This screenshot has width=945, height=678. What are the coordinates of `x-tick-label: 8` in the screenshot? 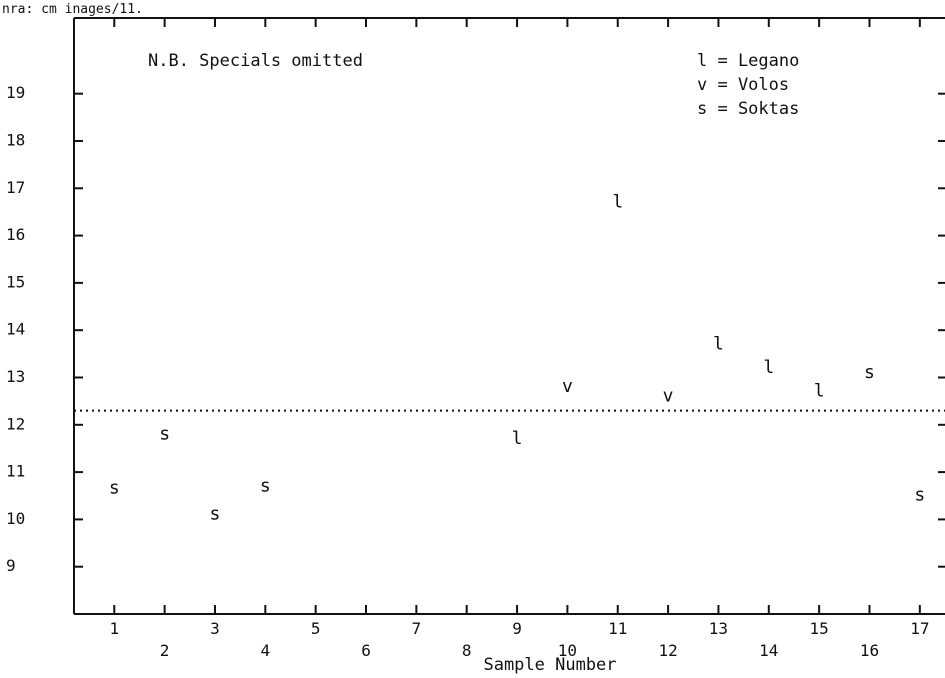 It's located at (467, 650).